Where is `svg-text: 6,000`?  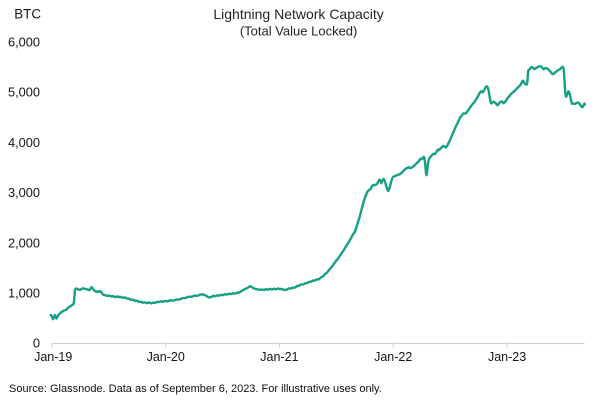
svg-text: 6,000 is located at coordinates (24, 41).